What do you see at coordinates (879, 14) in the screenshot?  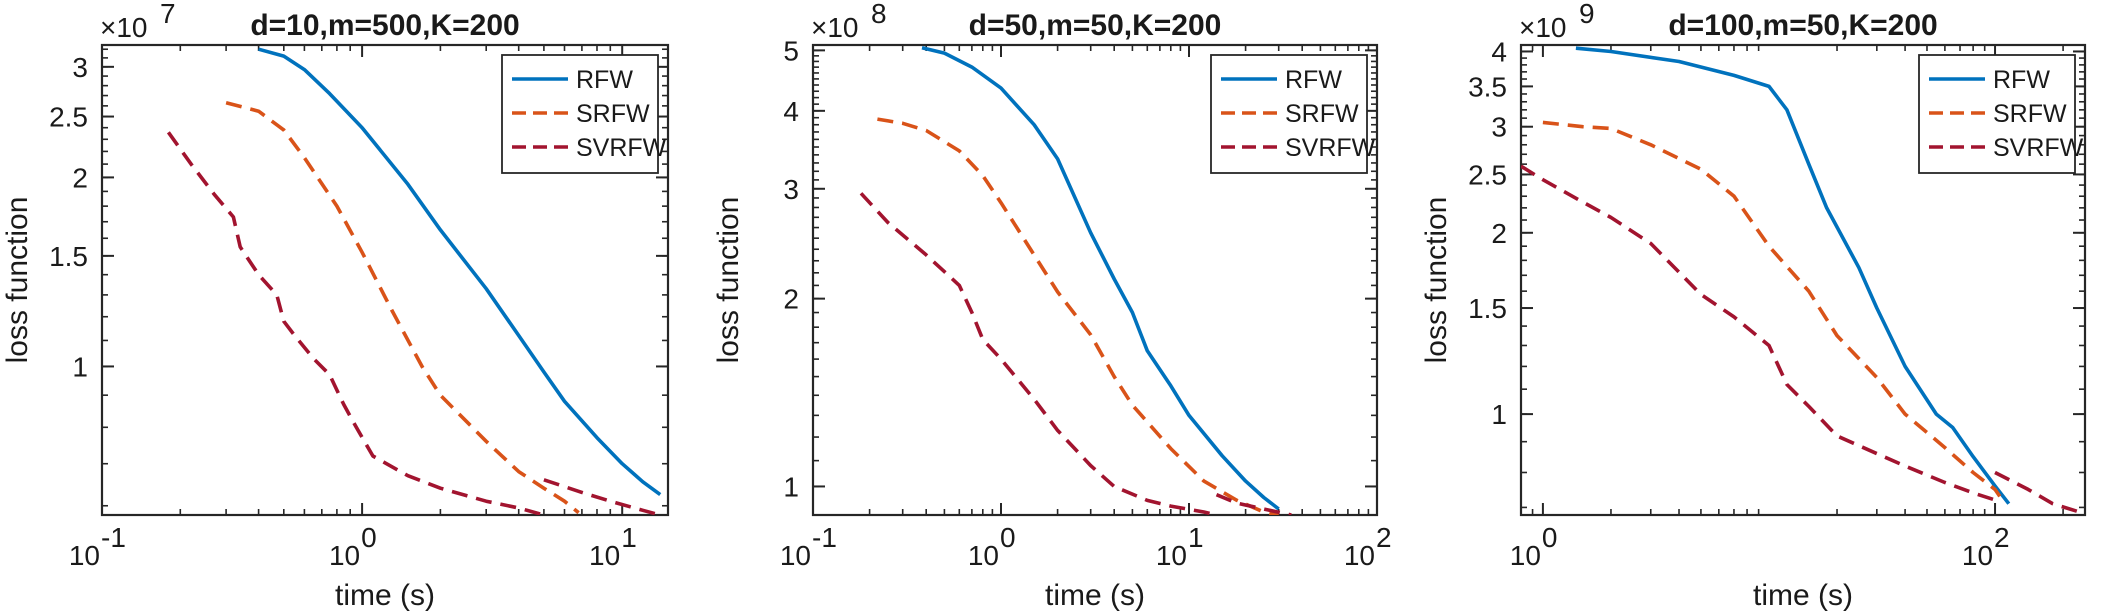 I see `y-multiplier-exponent: 8` at bounding box center [879, 14].